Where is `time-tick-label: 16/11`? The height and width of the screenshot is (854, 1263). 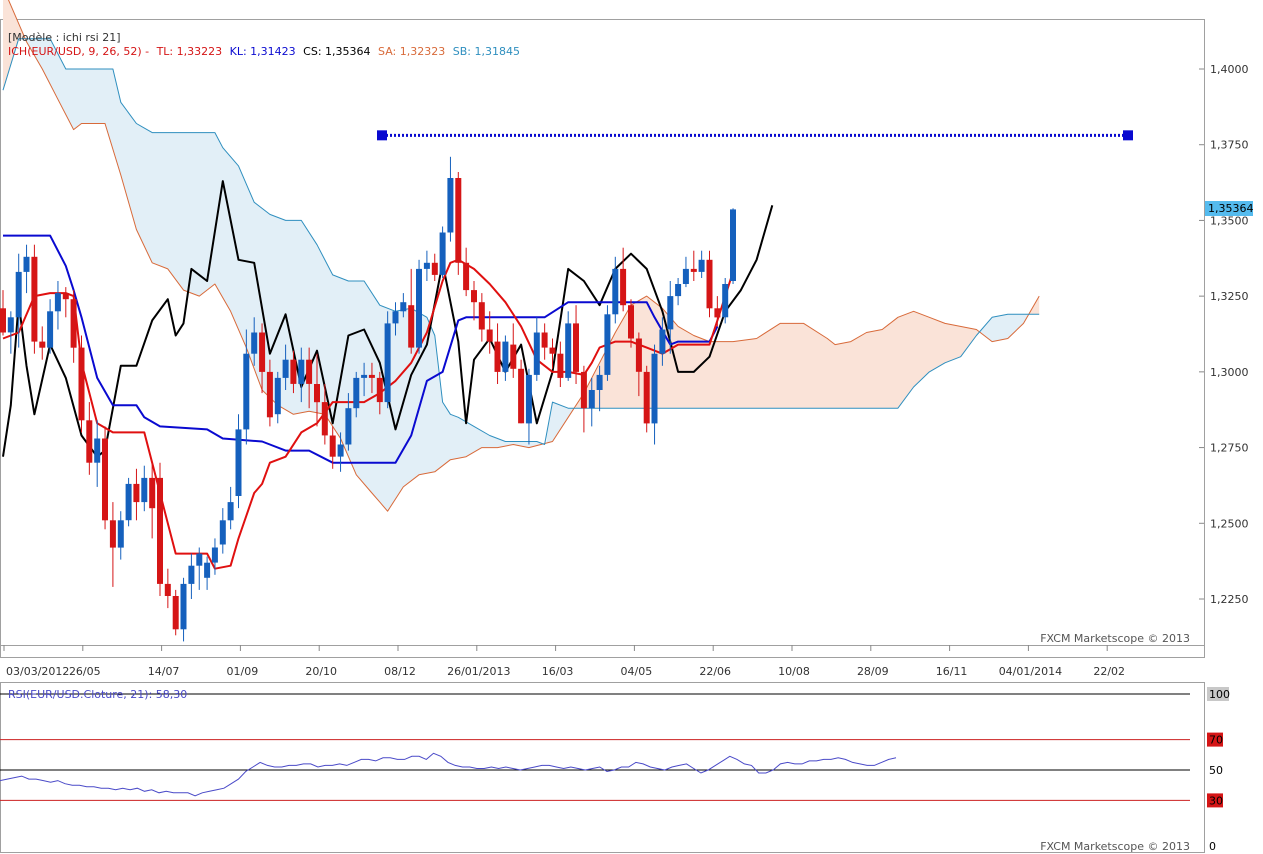 time-tick-label: 16/11 is located at coordinates (952, 671).